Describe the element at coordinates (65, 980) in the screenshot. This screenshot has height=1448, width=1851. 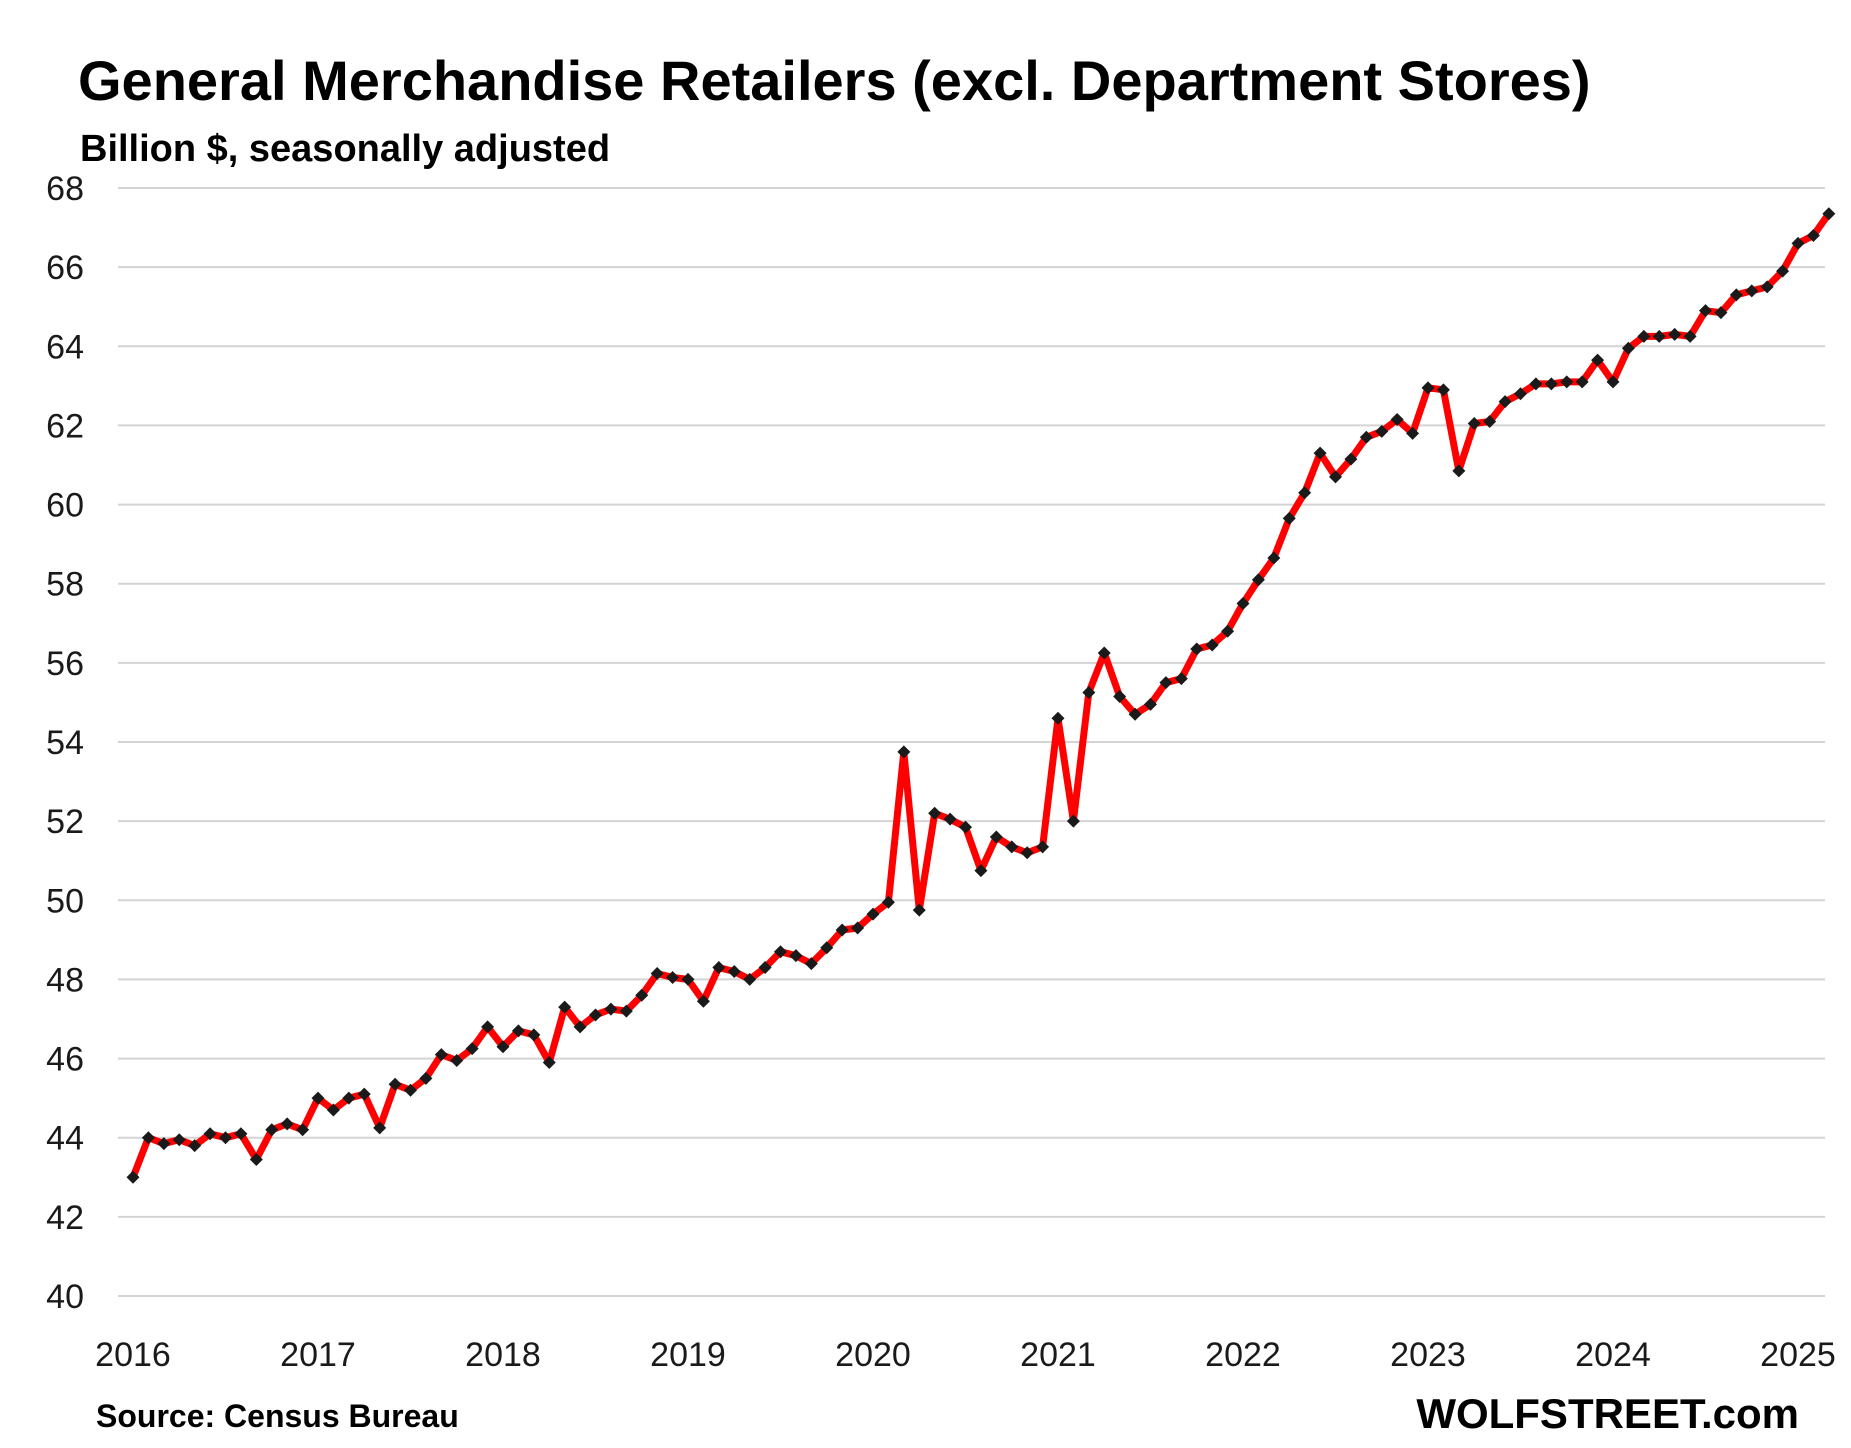
I see `y-tick-label: 48` at that location.